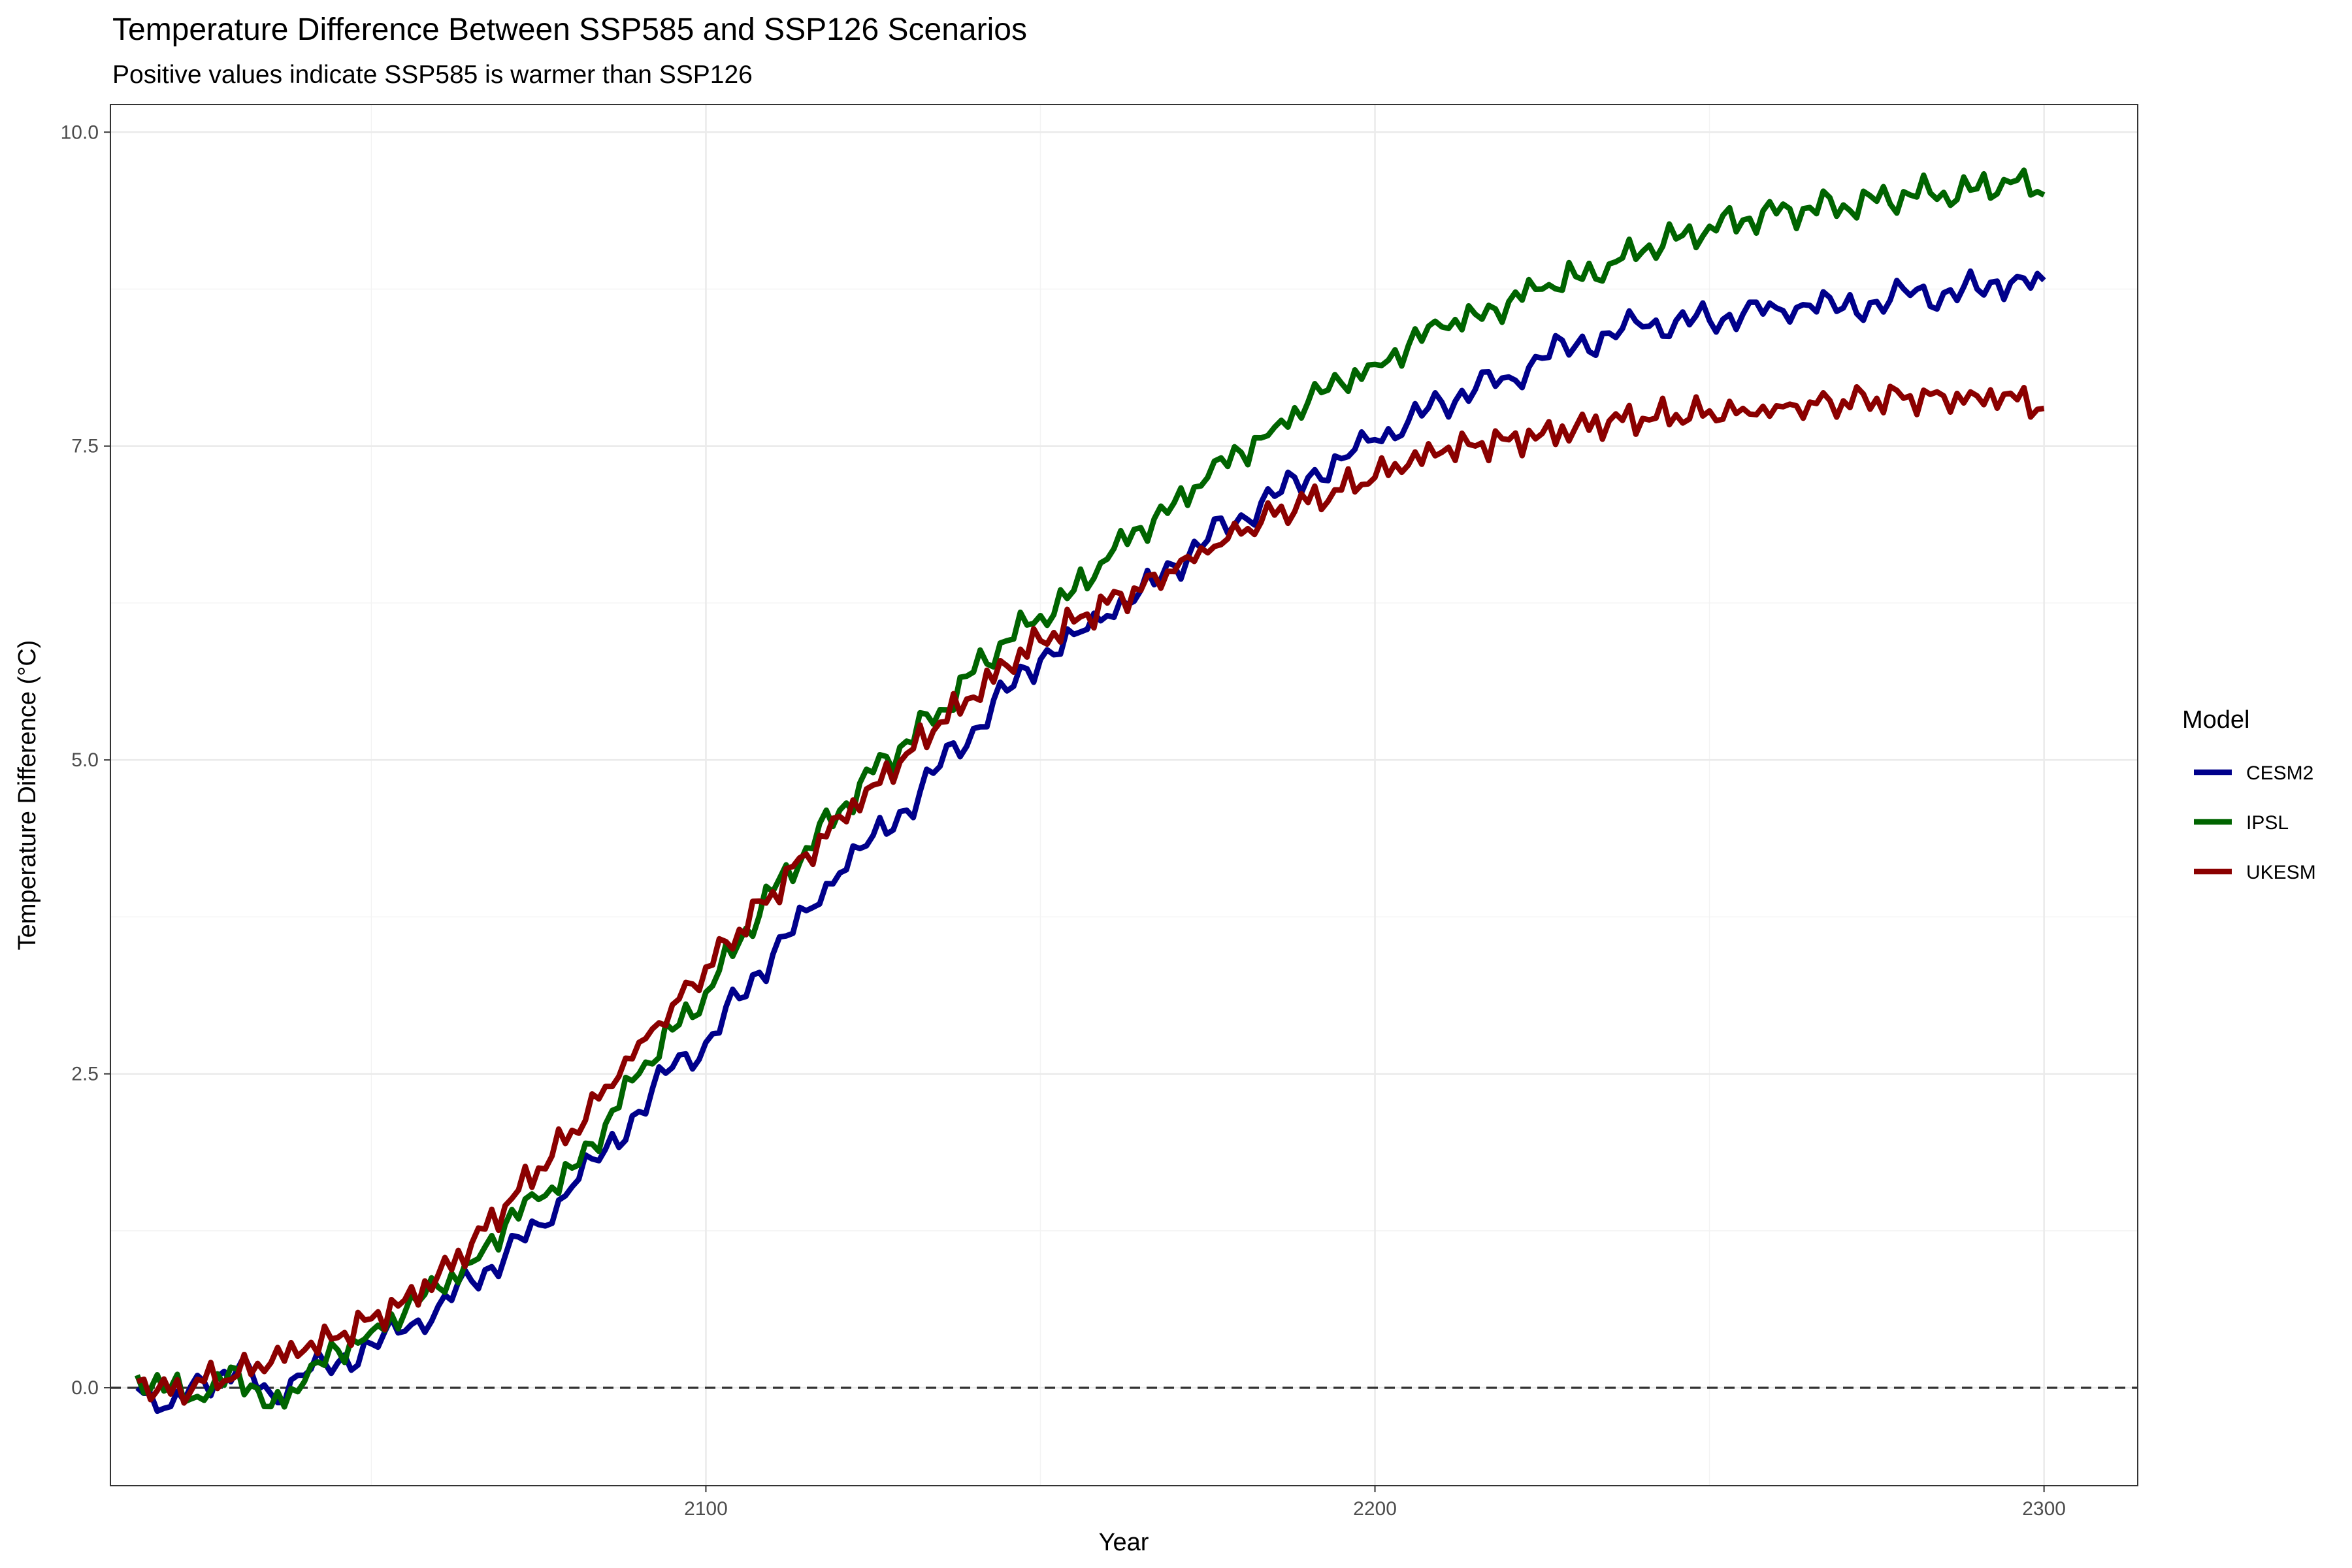 This screenshot has height=1568, width=2352. I want to click on x-tick-label: 2200, so click(1375, 1509).